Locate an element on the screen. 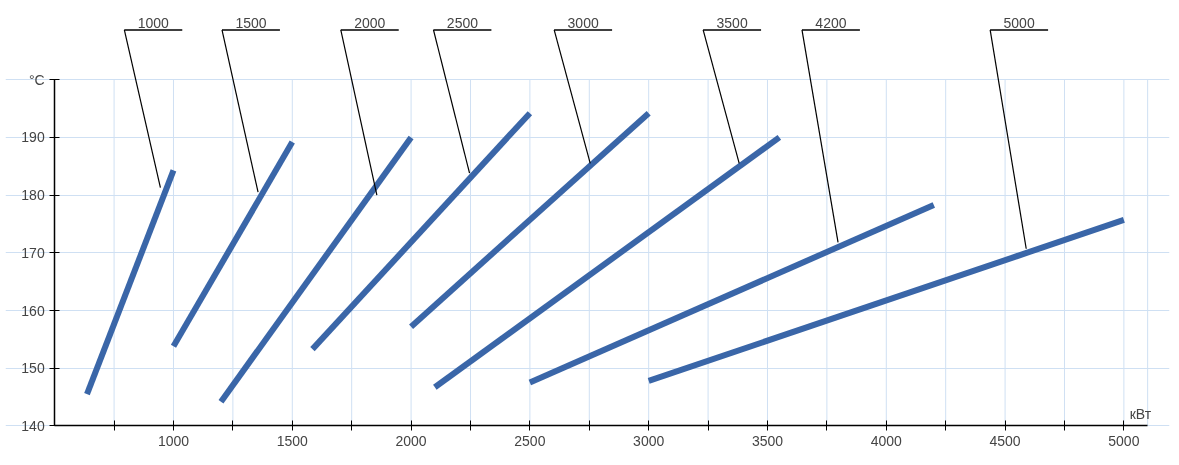 The image size is (1179, 465). x-tick-label: 3500 is located at coordinates (767, 440).